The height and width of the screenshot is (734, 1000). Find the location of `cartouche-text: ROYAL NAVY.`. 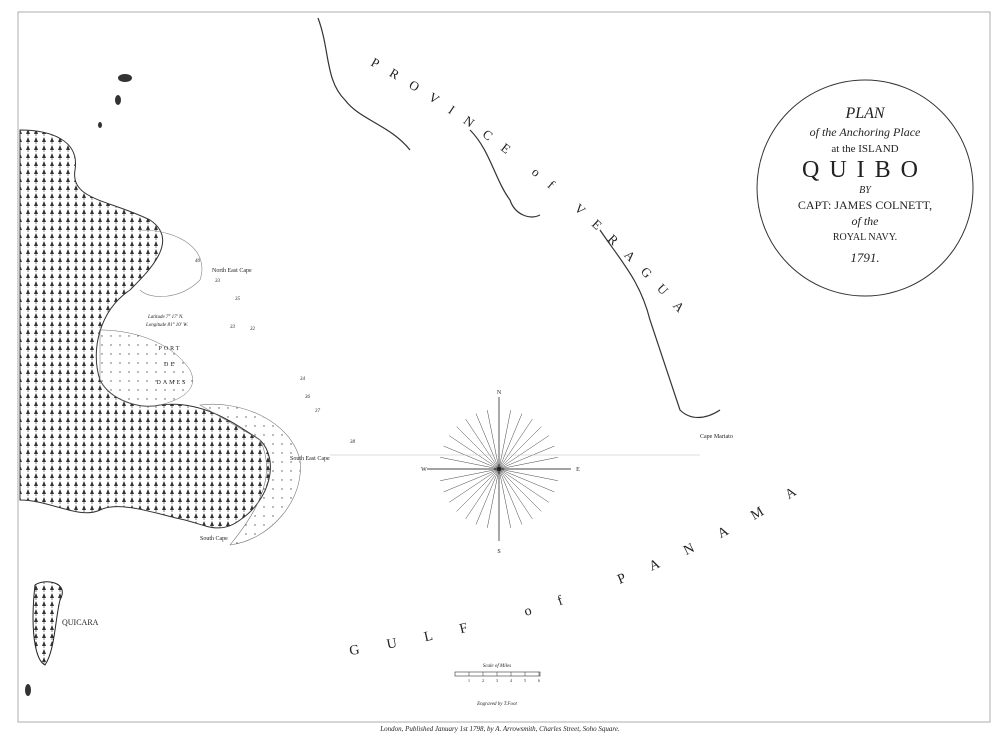

cartouche-text: ROYAL NAVY. is located at coordinates (865, 237).